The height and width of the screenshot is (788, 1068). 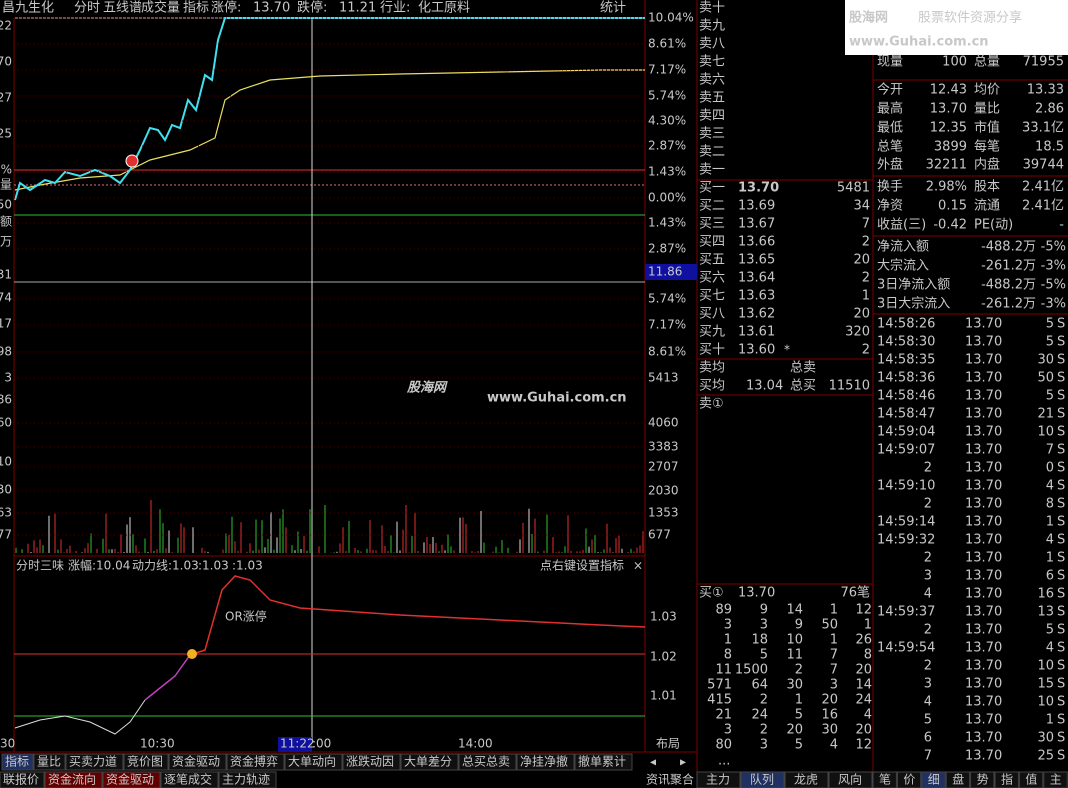 I want to click on nav-button: ◂, so click(x=653, y=762).